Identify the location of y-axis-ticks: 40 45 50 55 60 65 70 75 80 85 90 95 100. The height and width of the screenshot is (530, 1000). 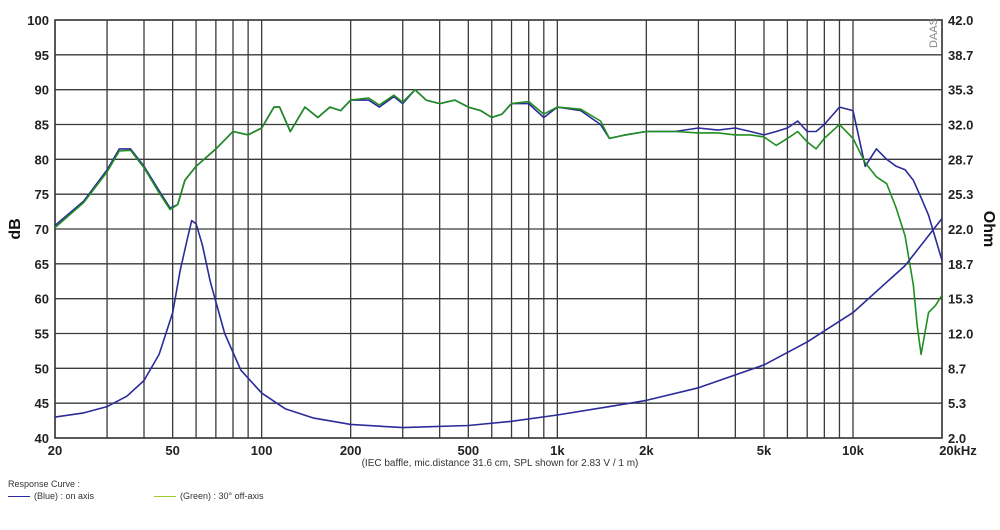
(38, 229).